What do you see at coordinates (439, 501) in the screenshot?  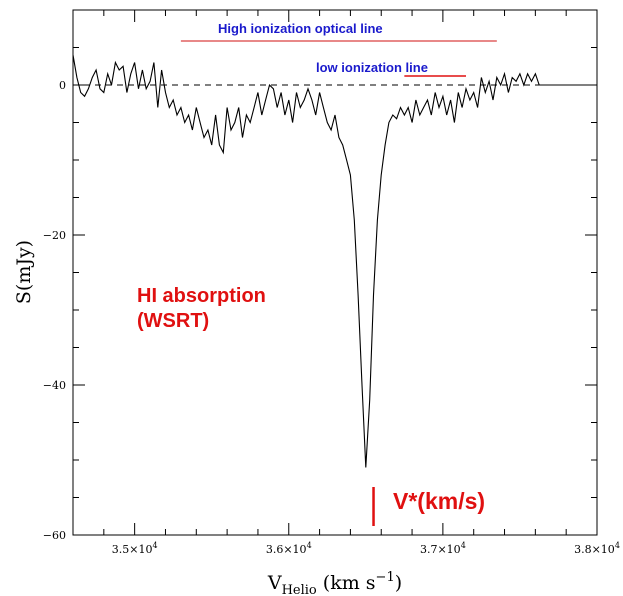 I see `vstar-label: V*(km/s)` at bounding box center [439, 501].